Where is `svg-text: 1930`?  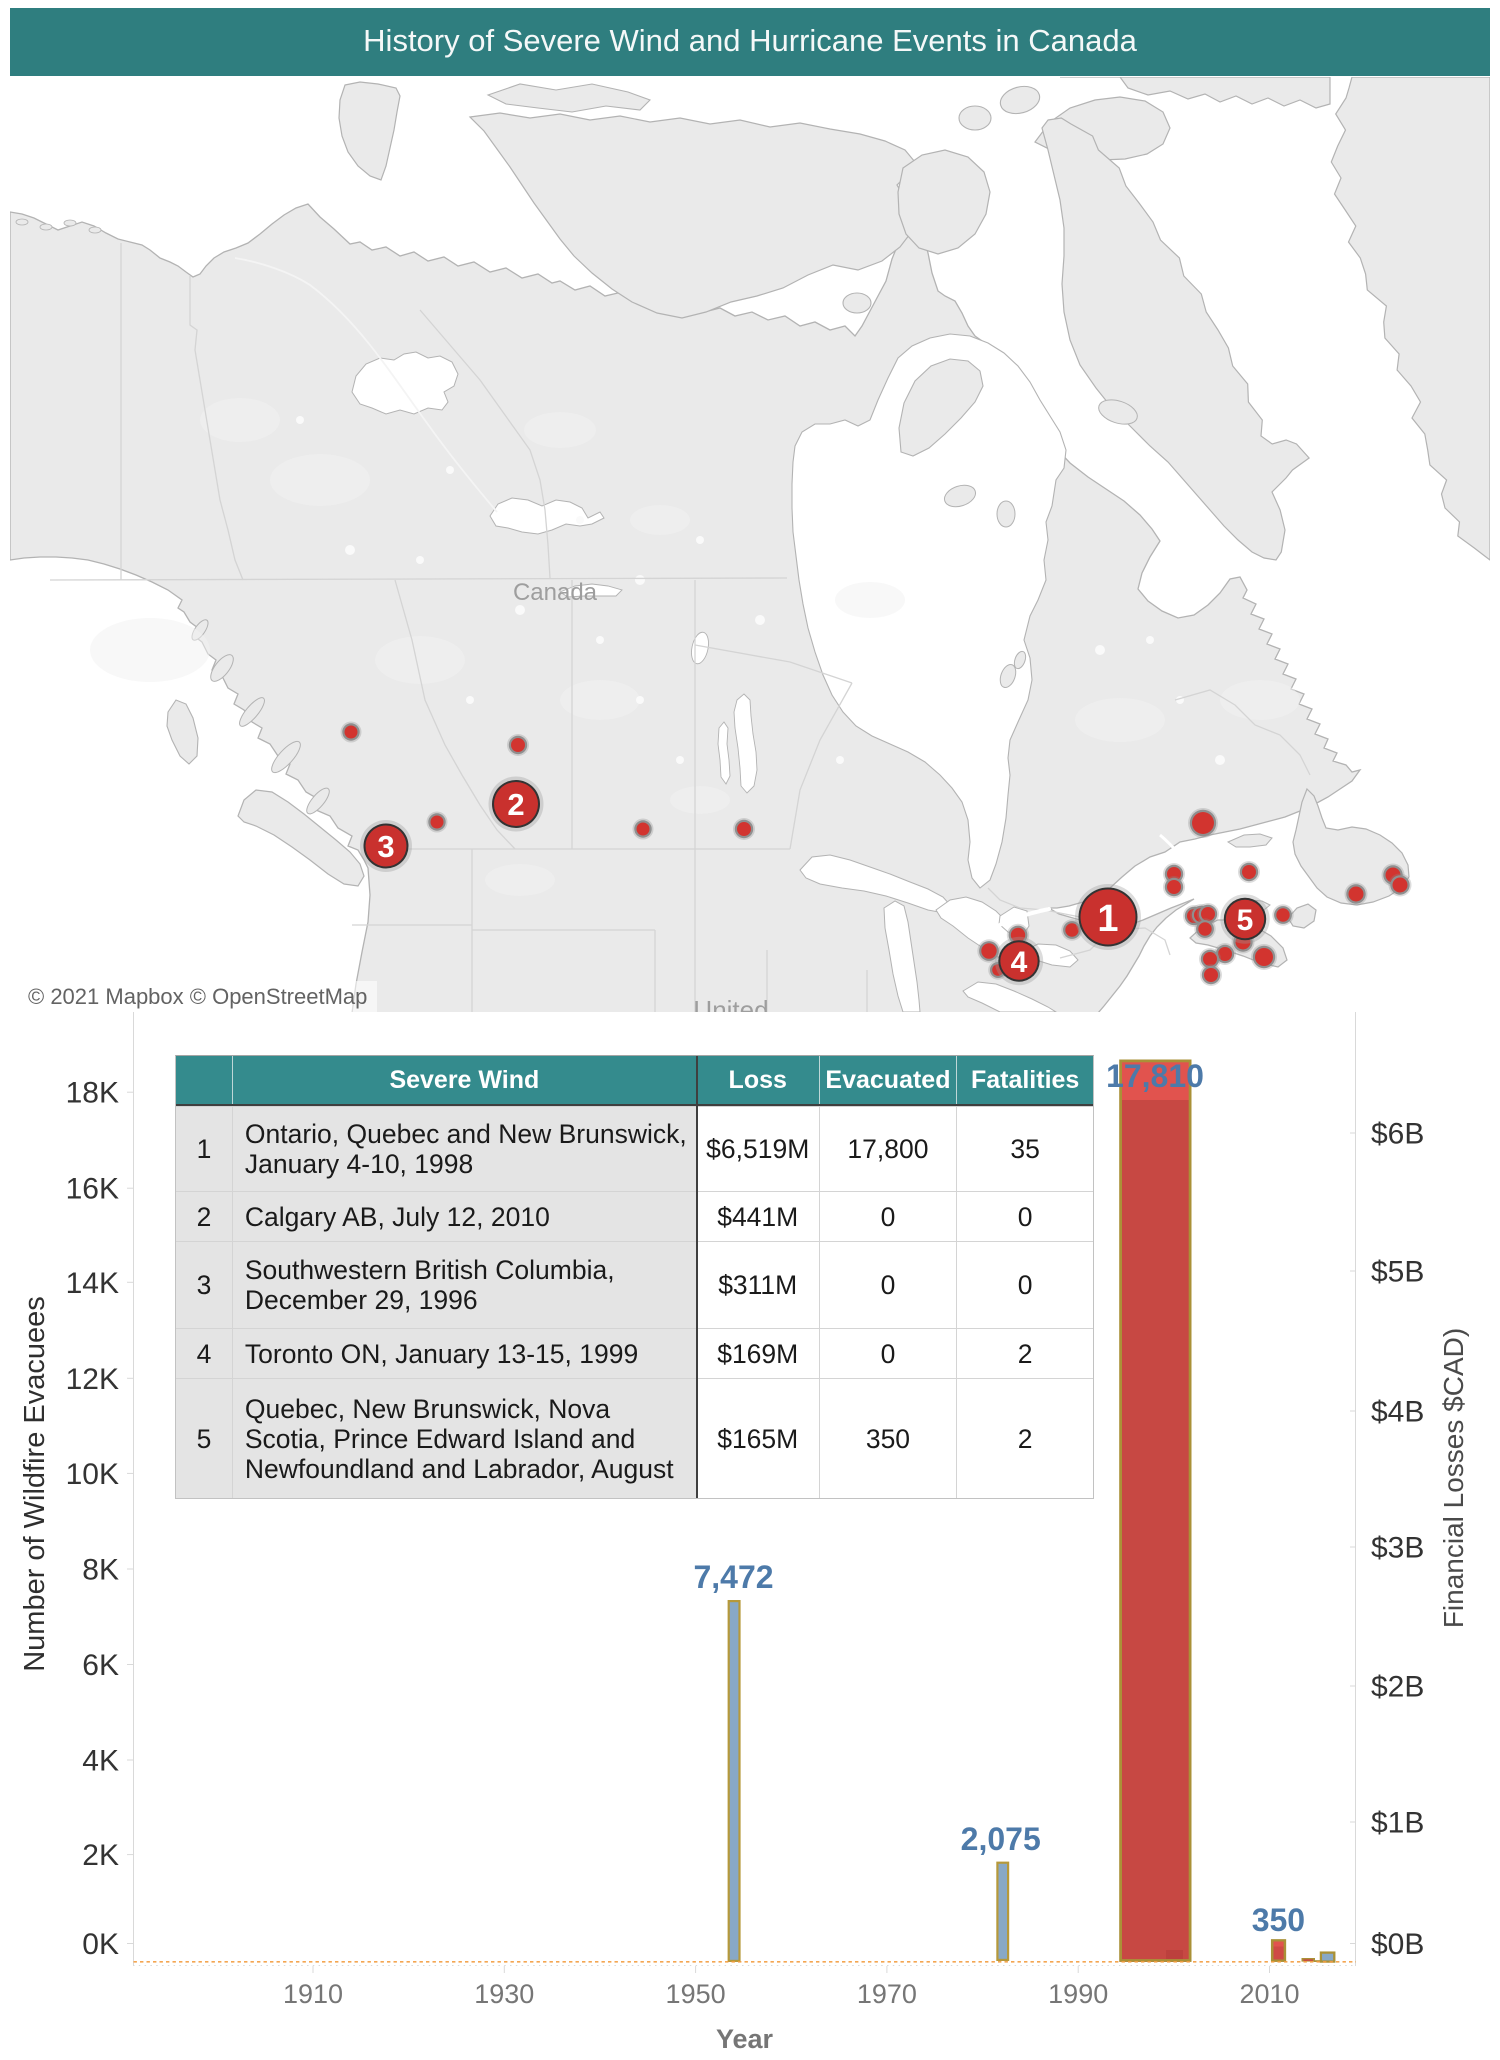
svg-text: 1930 is located at coordinates (504, 1994).